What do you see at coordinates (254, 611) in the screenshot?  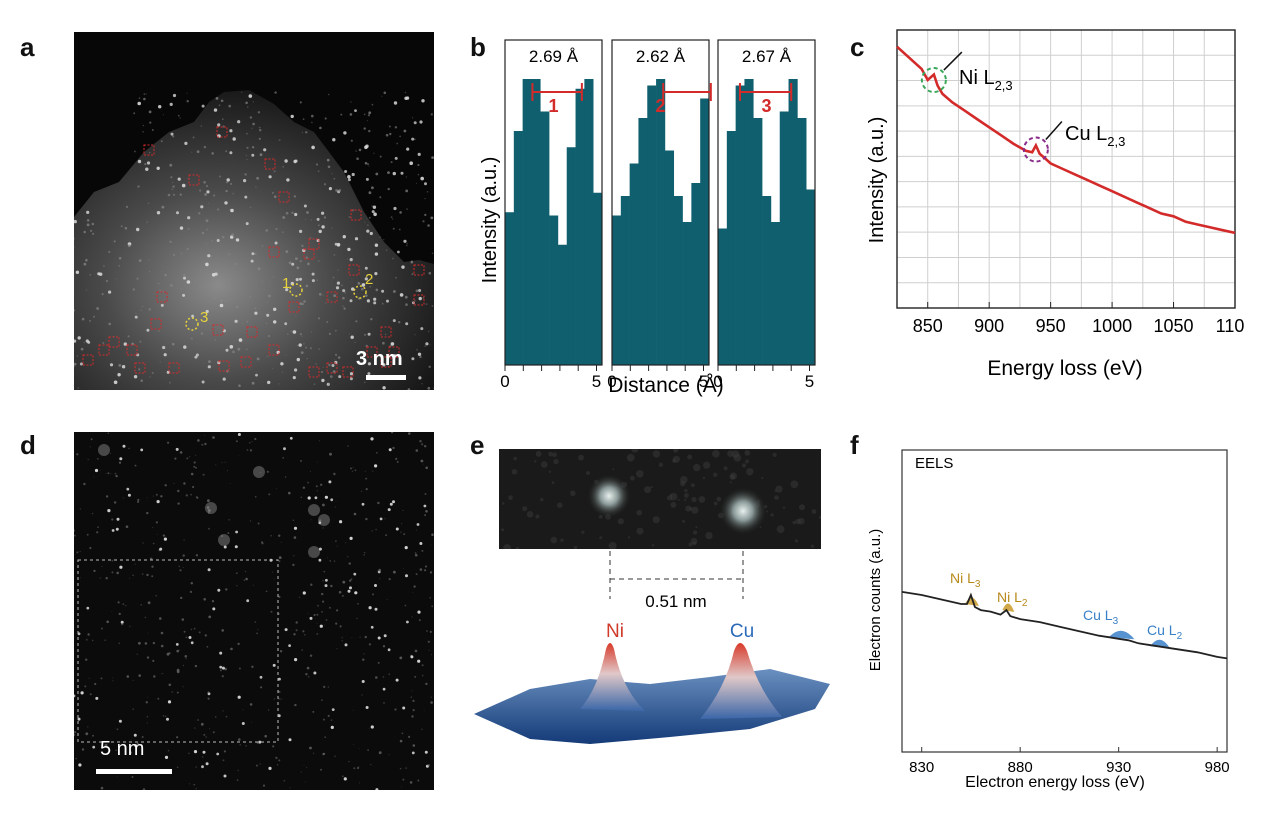 I see `micrograph-d-image` at bounding box center [254, 611].